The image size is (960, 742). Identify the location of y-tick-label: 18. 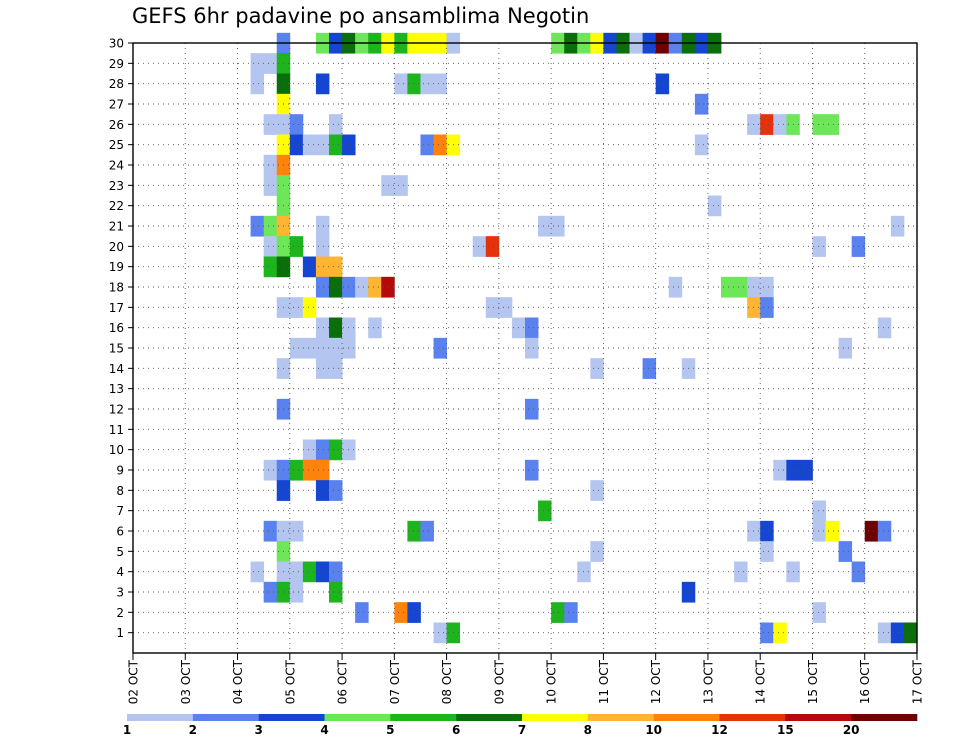
(116, 288).